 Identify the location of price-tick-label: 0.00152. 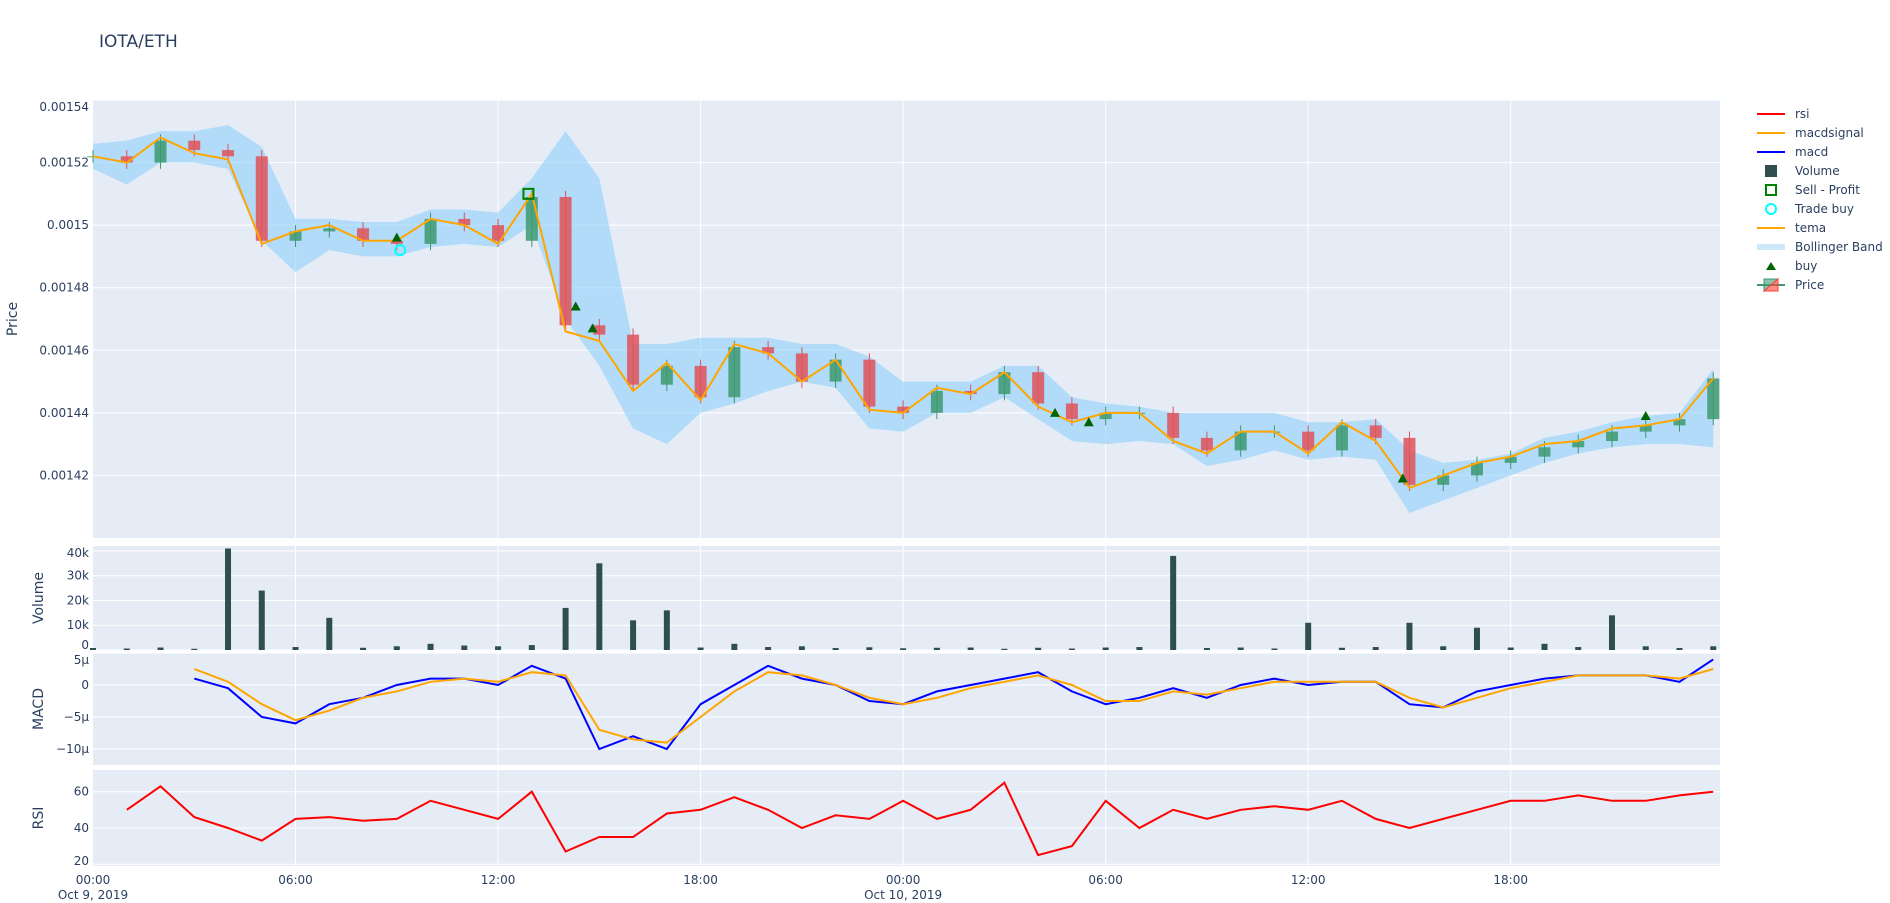
(64, 163).